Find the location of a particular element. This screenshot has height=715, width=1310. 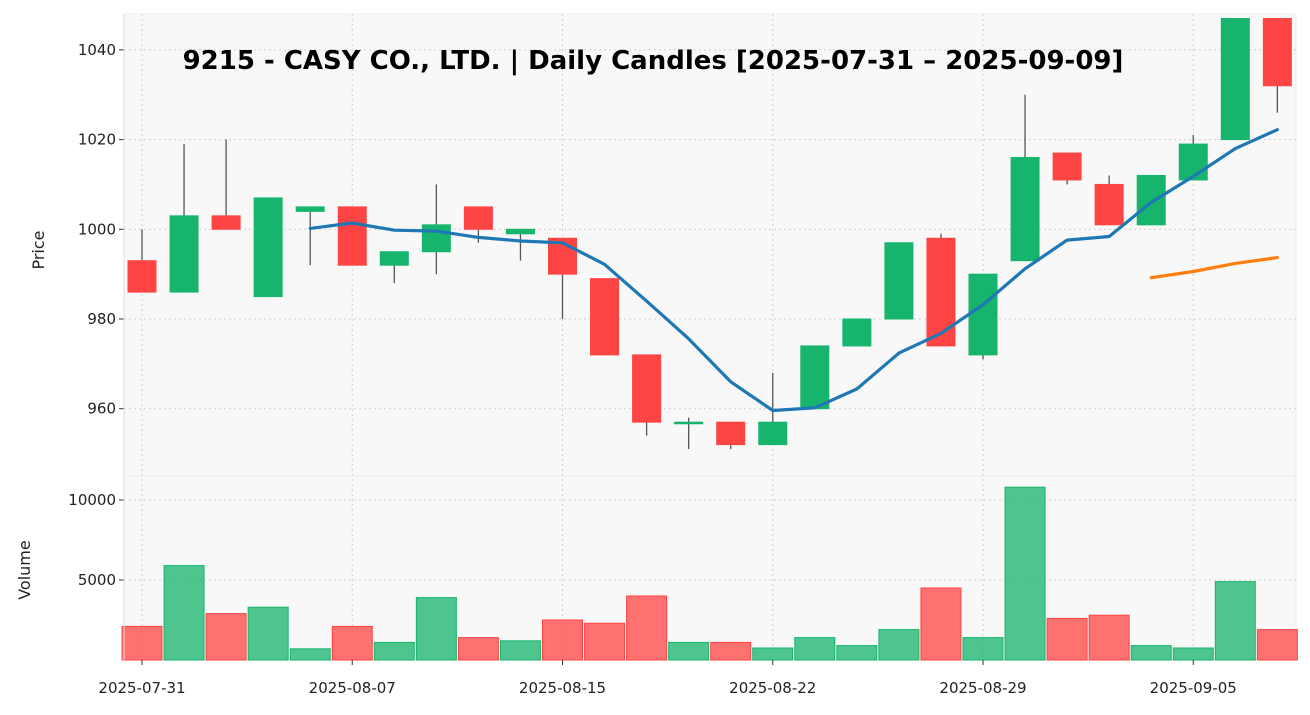

date-tick-label: 2025-08-15 is located at coordinates (562, 688).